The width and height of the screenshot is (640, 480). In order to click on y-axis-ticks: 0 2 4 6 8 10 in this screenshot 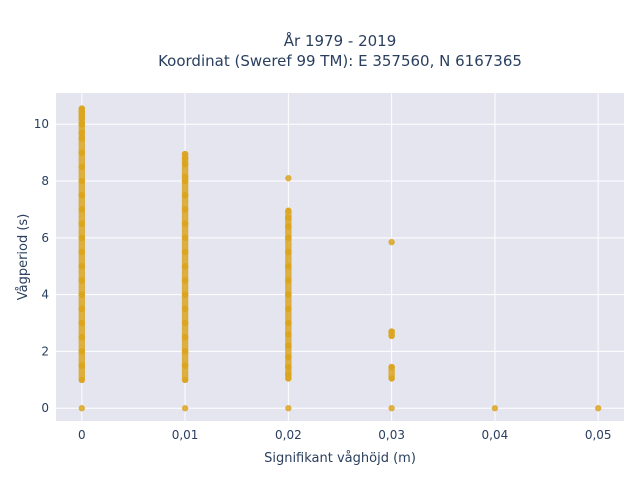, I will do `click(41, 266)`.